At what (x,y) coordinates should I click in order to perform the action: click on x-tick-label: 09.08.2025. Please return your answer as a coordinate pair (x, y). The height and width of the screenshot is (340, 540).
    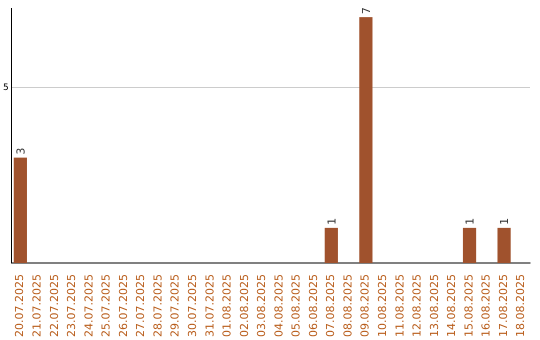
    Looking at the image, I should click on (365, 306).